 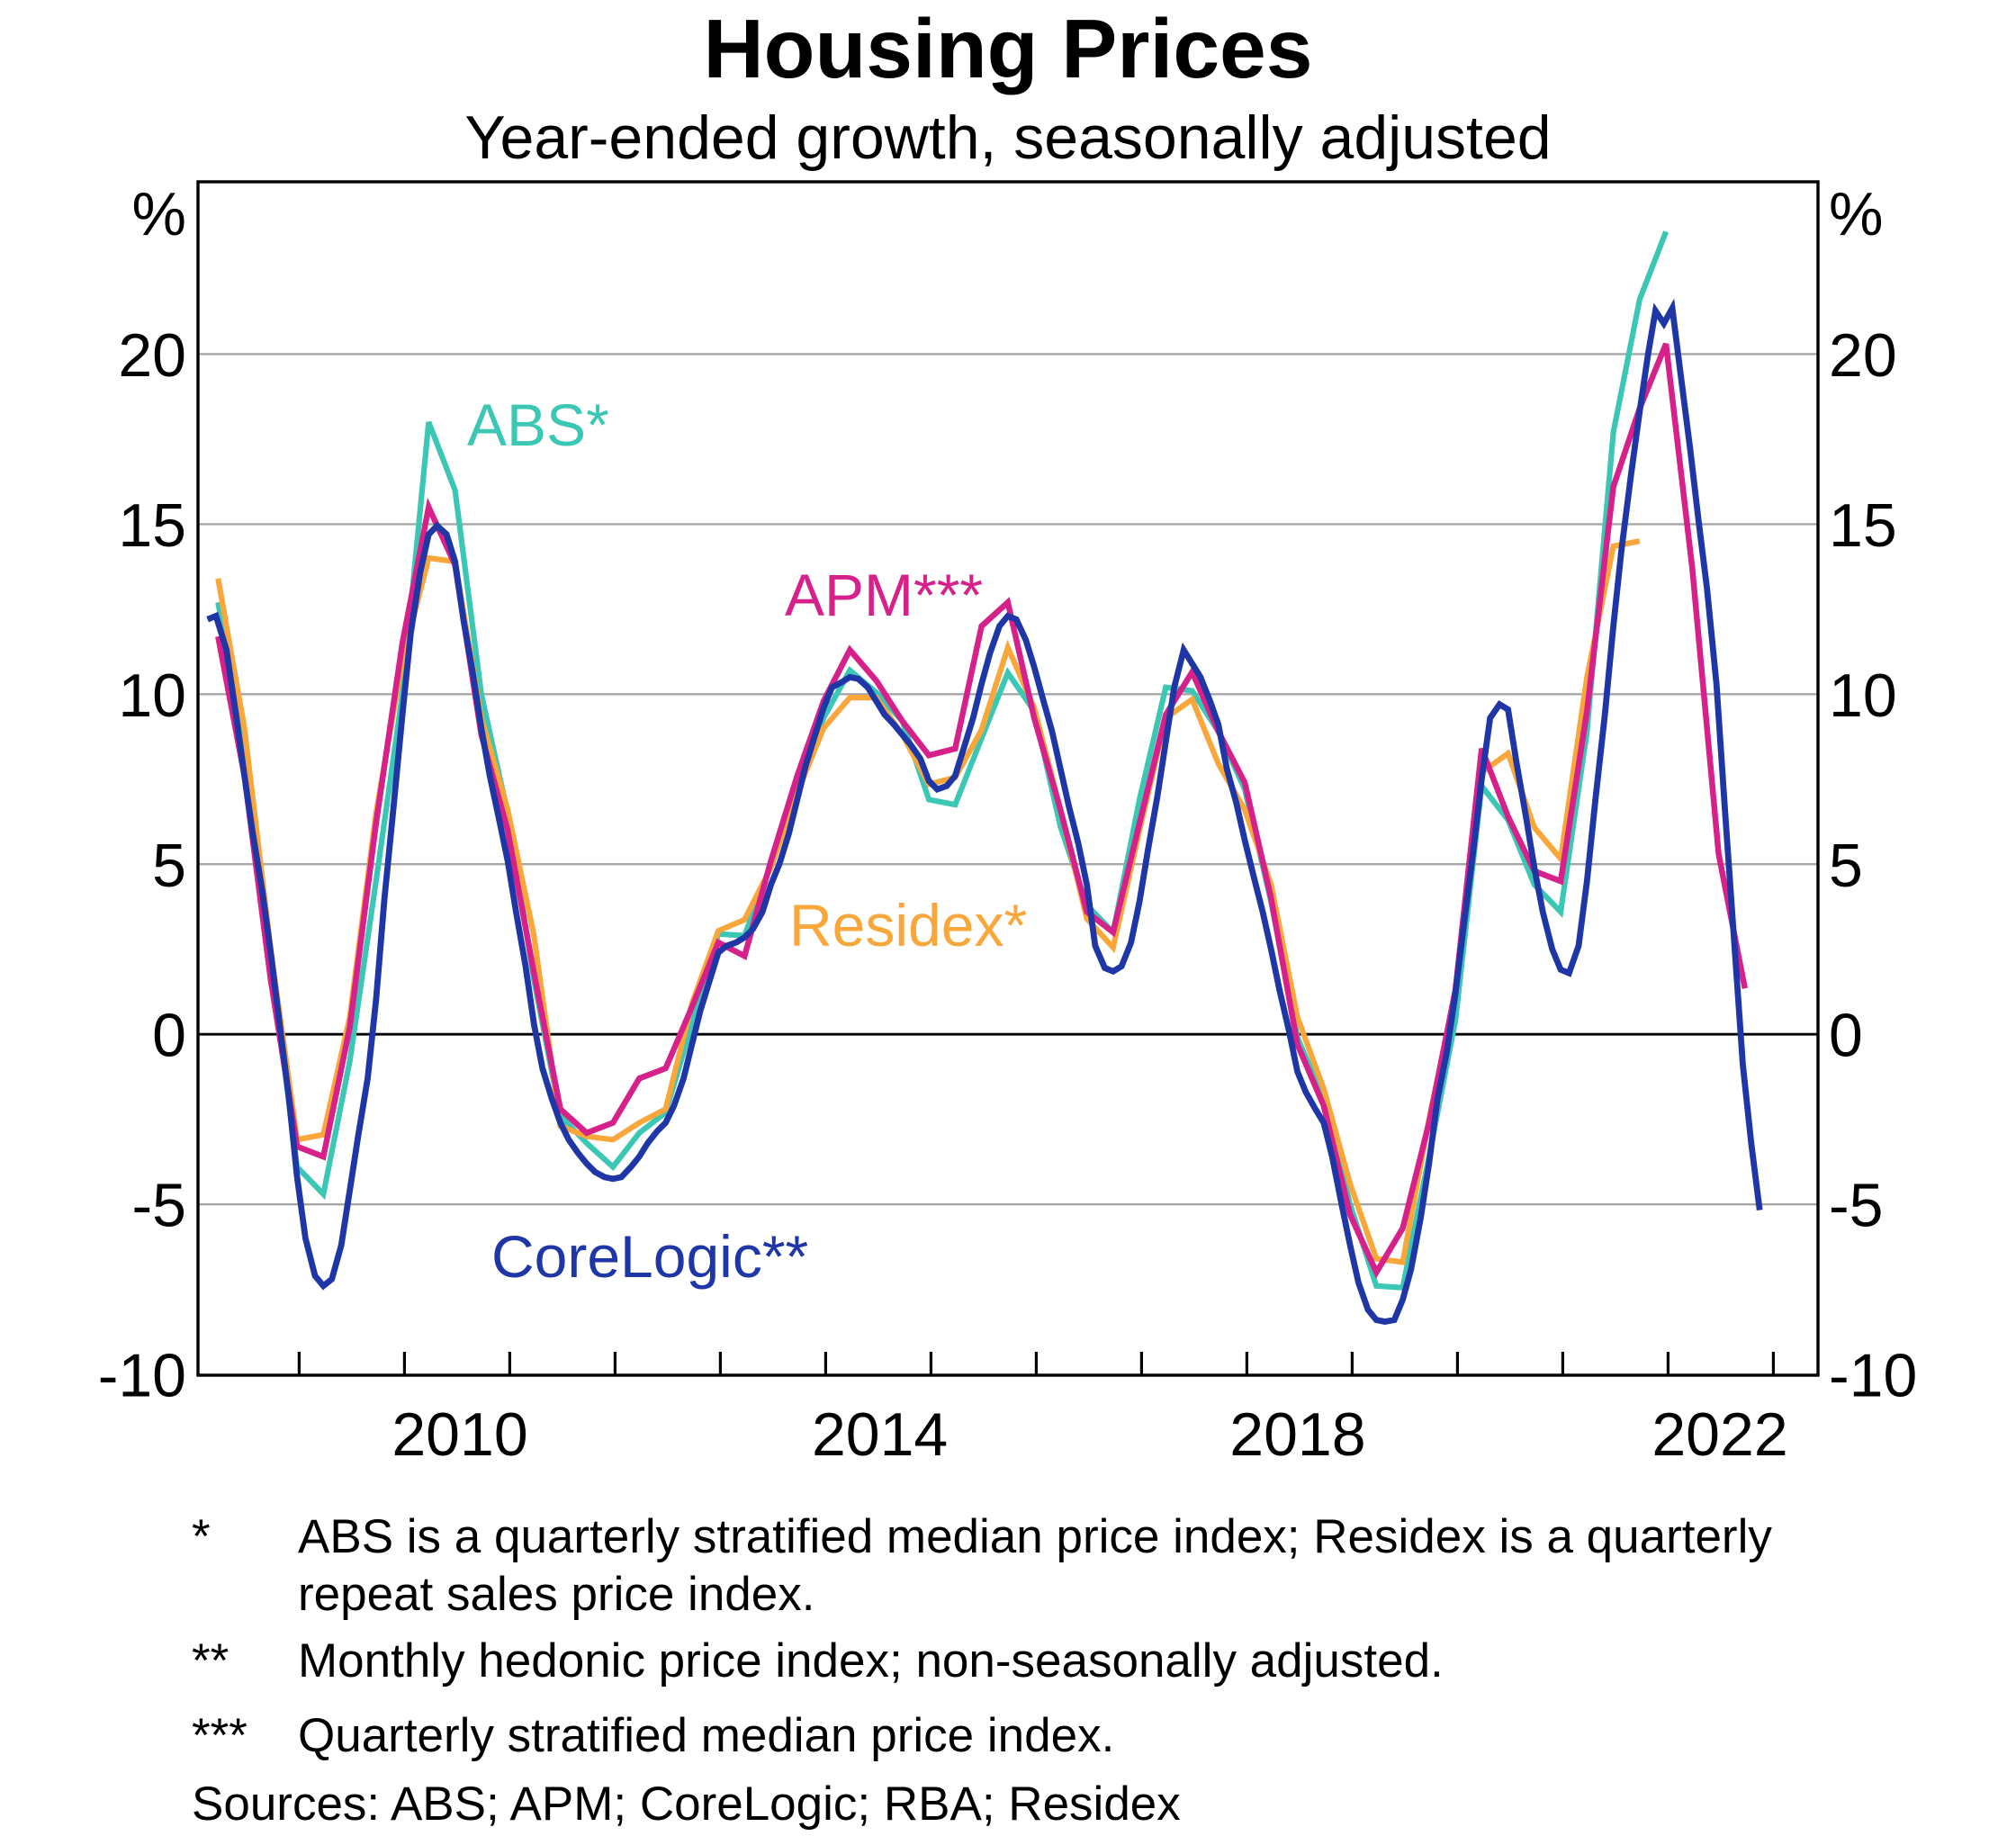 What do you see at coordinates (1297, 1434) in the screenshot?
I see `svg-text: 2018` at bounding box center [1297, 1434].